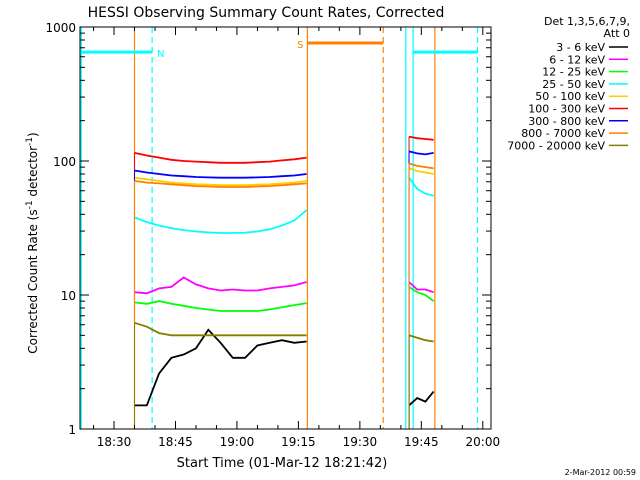 This screenshot has width=640, height=480. I want to click on y-axis-label-sup-1: -1, so click(30, 204).